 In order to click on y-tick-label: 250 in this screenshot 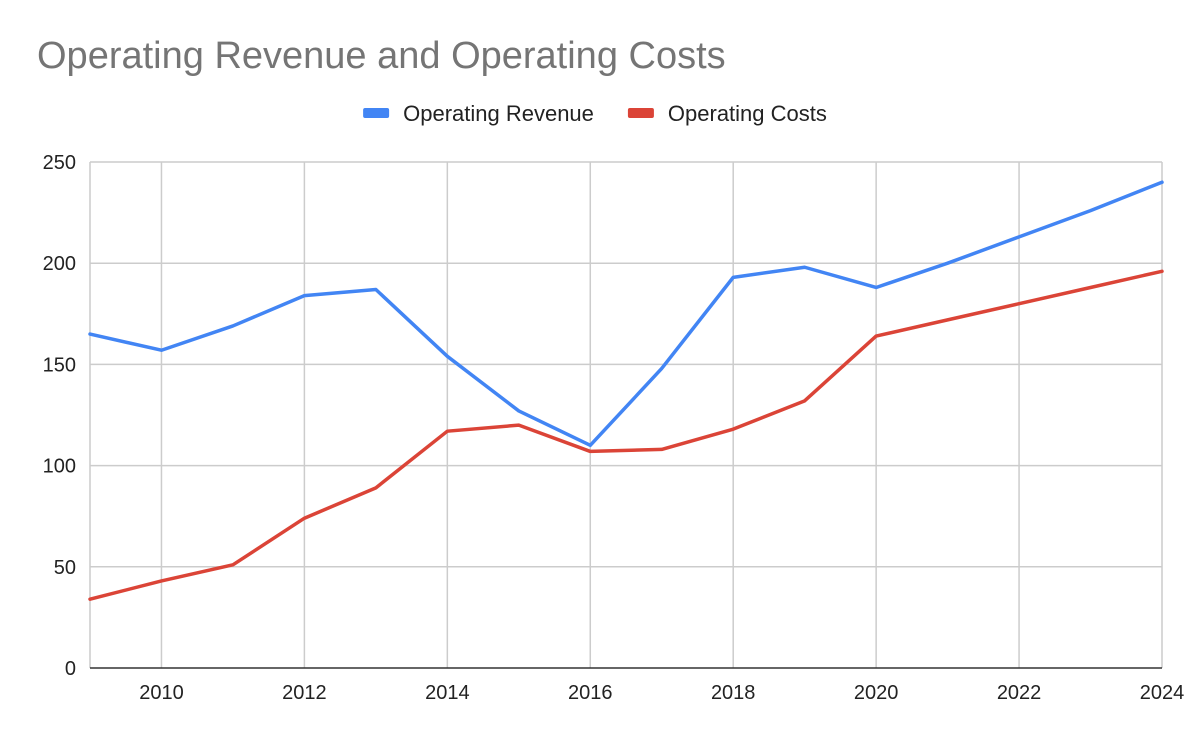, I will do `click(59, 163)`.